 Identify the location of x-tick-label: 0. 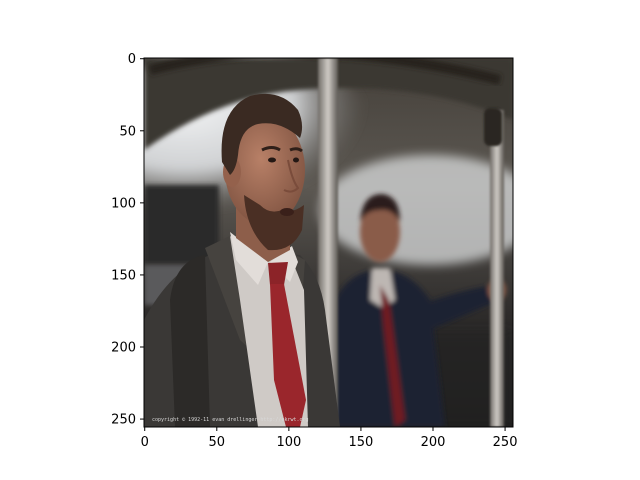
(145, 442).